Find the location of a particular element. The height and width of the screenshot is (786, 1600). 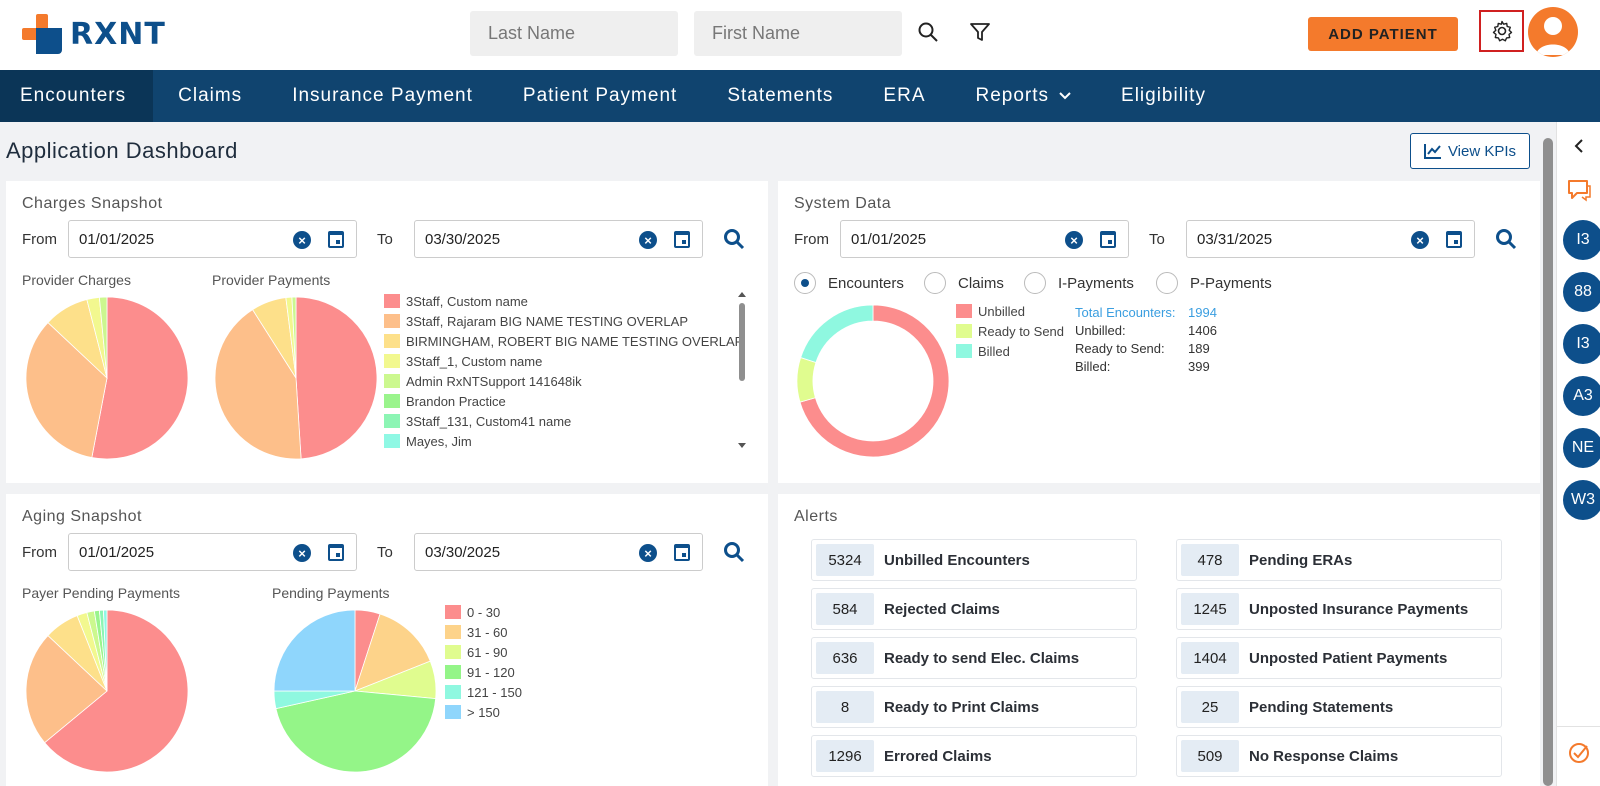

scroll-down-icon is located at coordinates (742, 446).